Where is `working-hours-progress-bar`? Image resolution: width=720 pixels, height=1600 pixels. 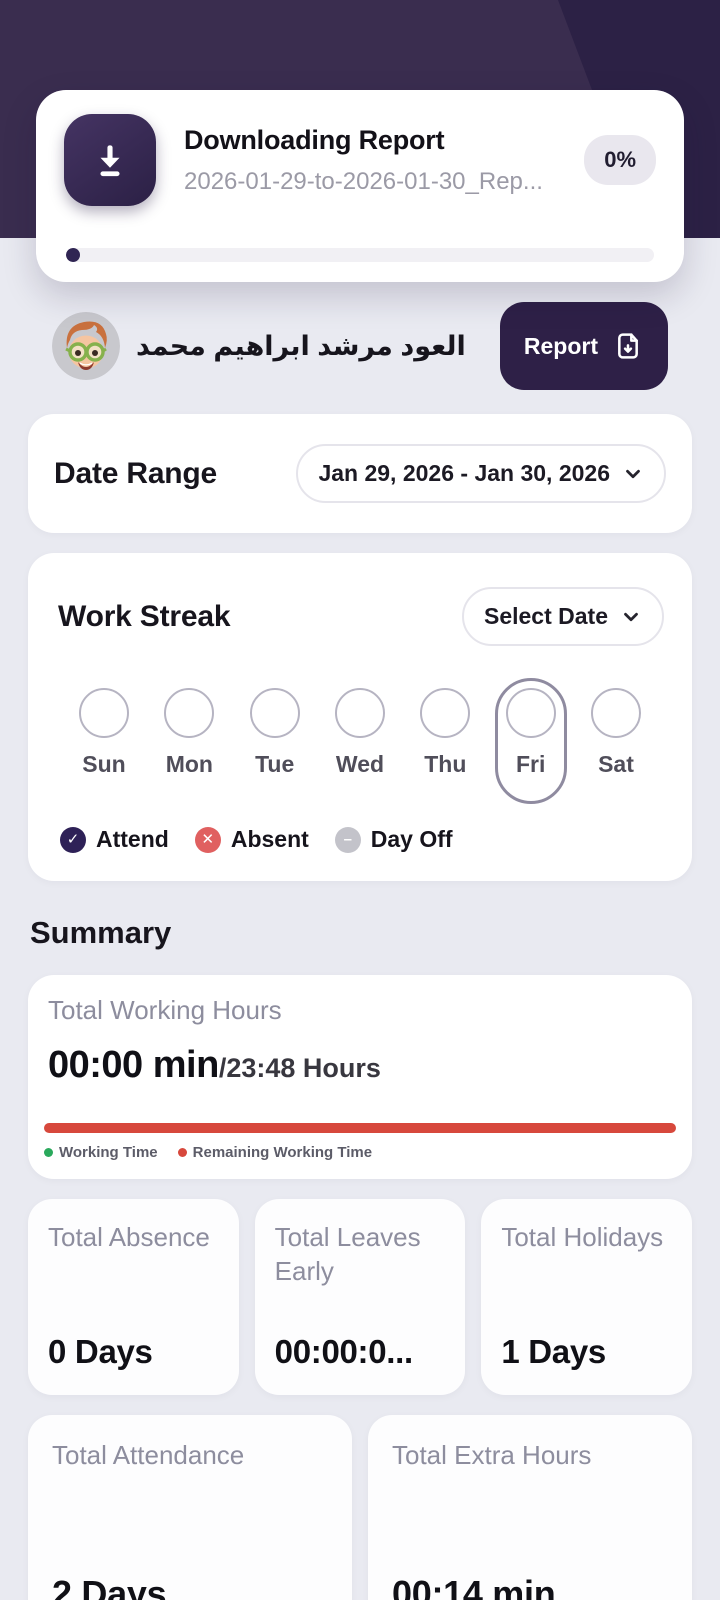
working-hours-progress-bar is located at coordinates (360, 1128).